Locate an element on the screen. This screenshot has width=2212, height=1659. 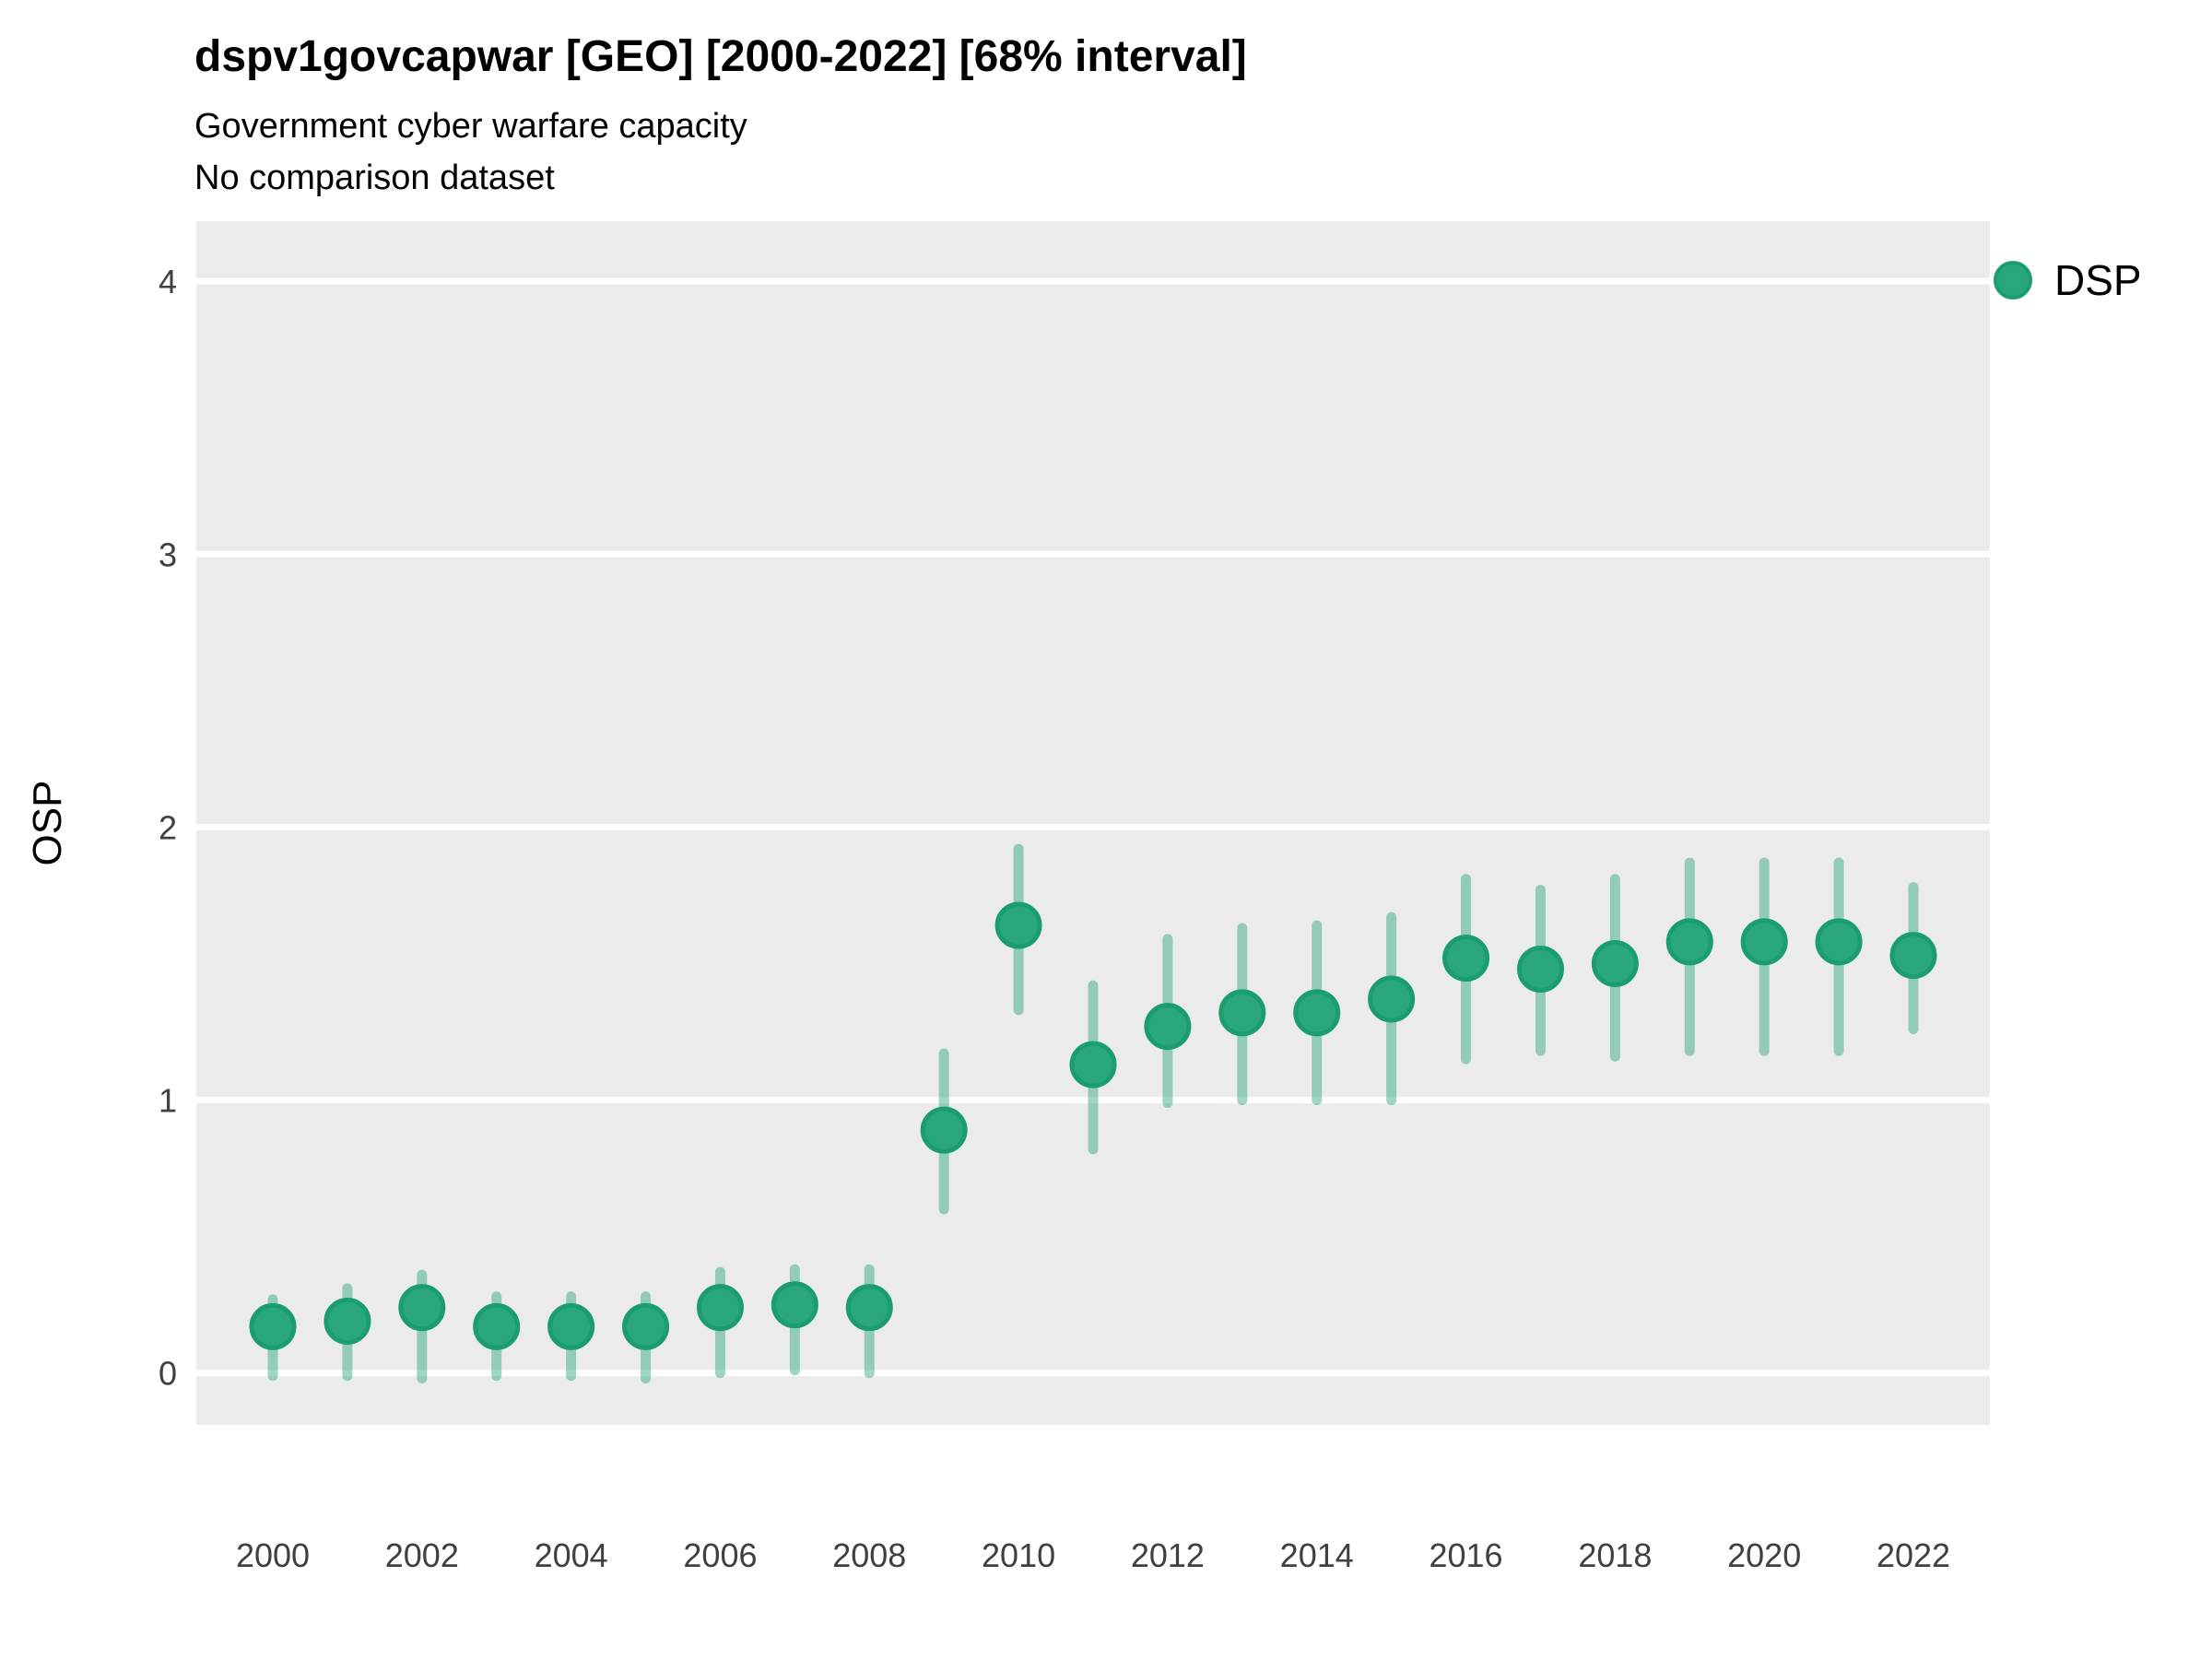
y-tick-label-1: 1 is located at coordinates (168, 1101).